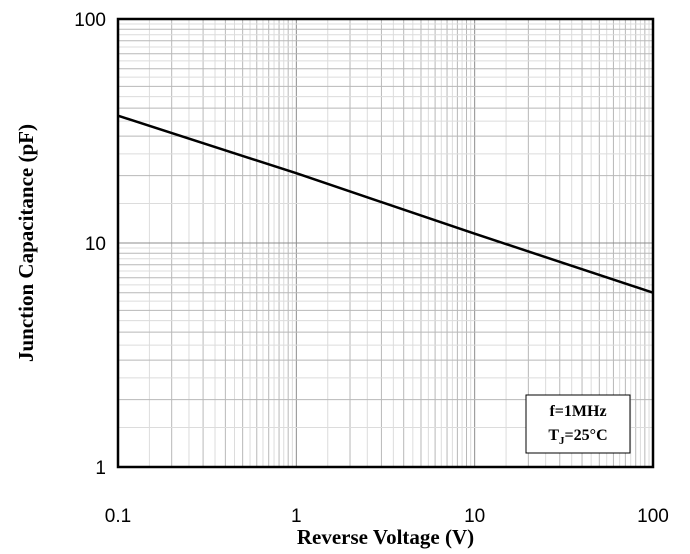 The image size is (690, 554). I want to click on annotation-box: f=1MHz TJ=25°C, so click(578, 424).